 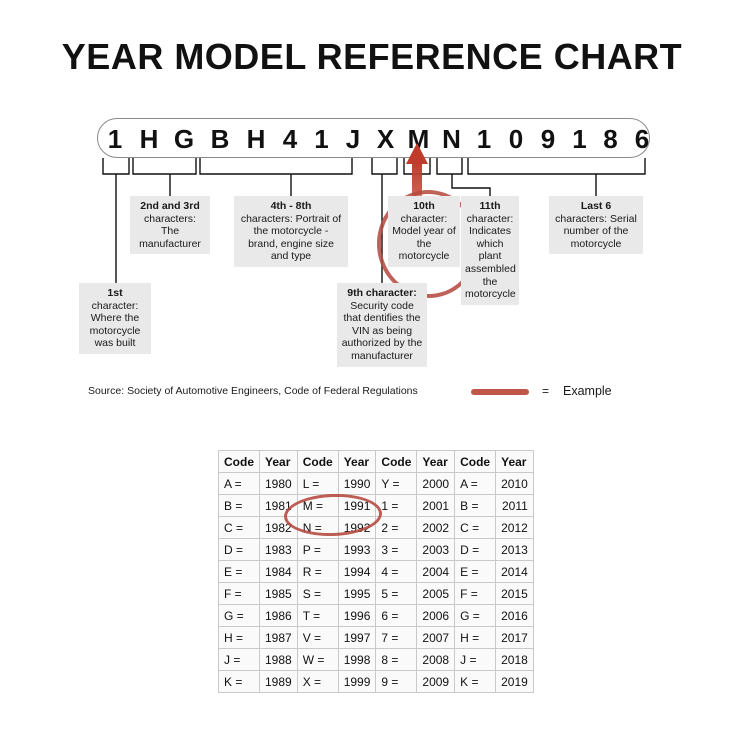 I want to click on cell-year: 2000, so click(x=436, y=483).